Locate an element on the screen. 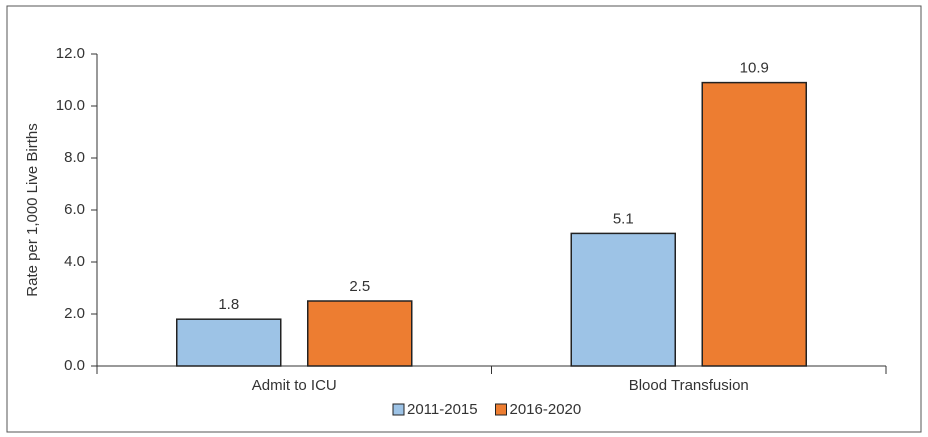 The width and height of the screenshot is (928, 437). y-tick-label: 6.0 is located at coordinates (74, 209).